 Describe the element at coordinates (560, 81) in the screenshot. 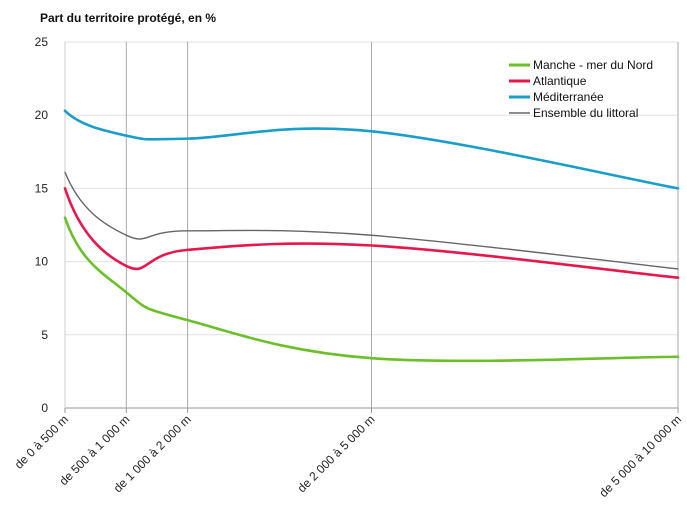

I see `legend-label-atlantique: Atlantique` at that location.